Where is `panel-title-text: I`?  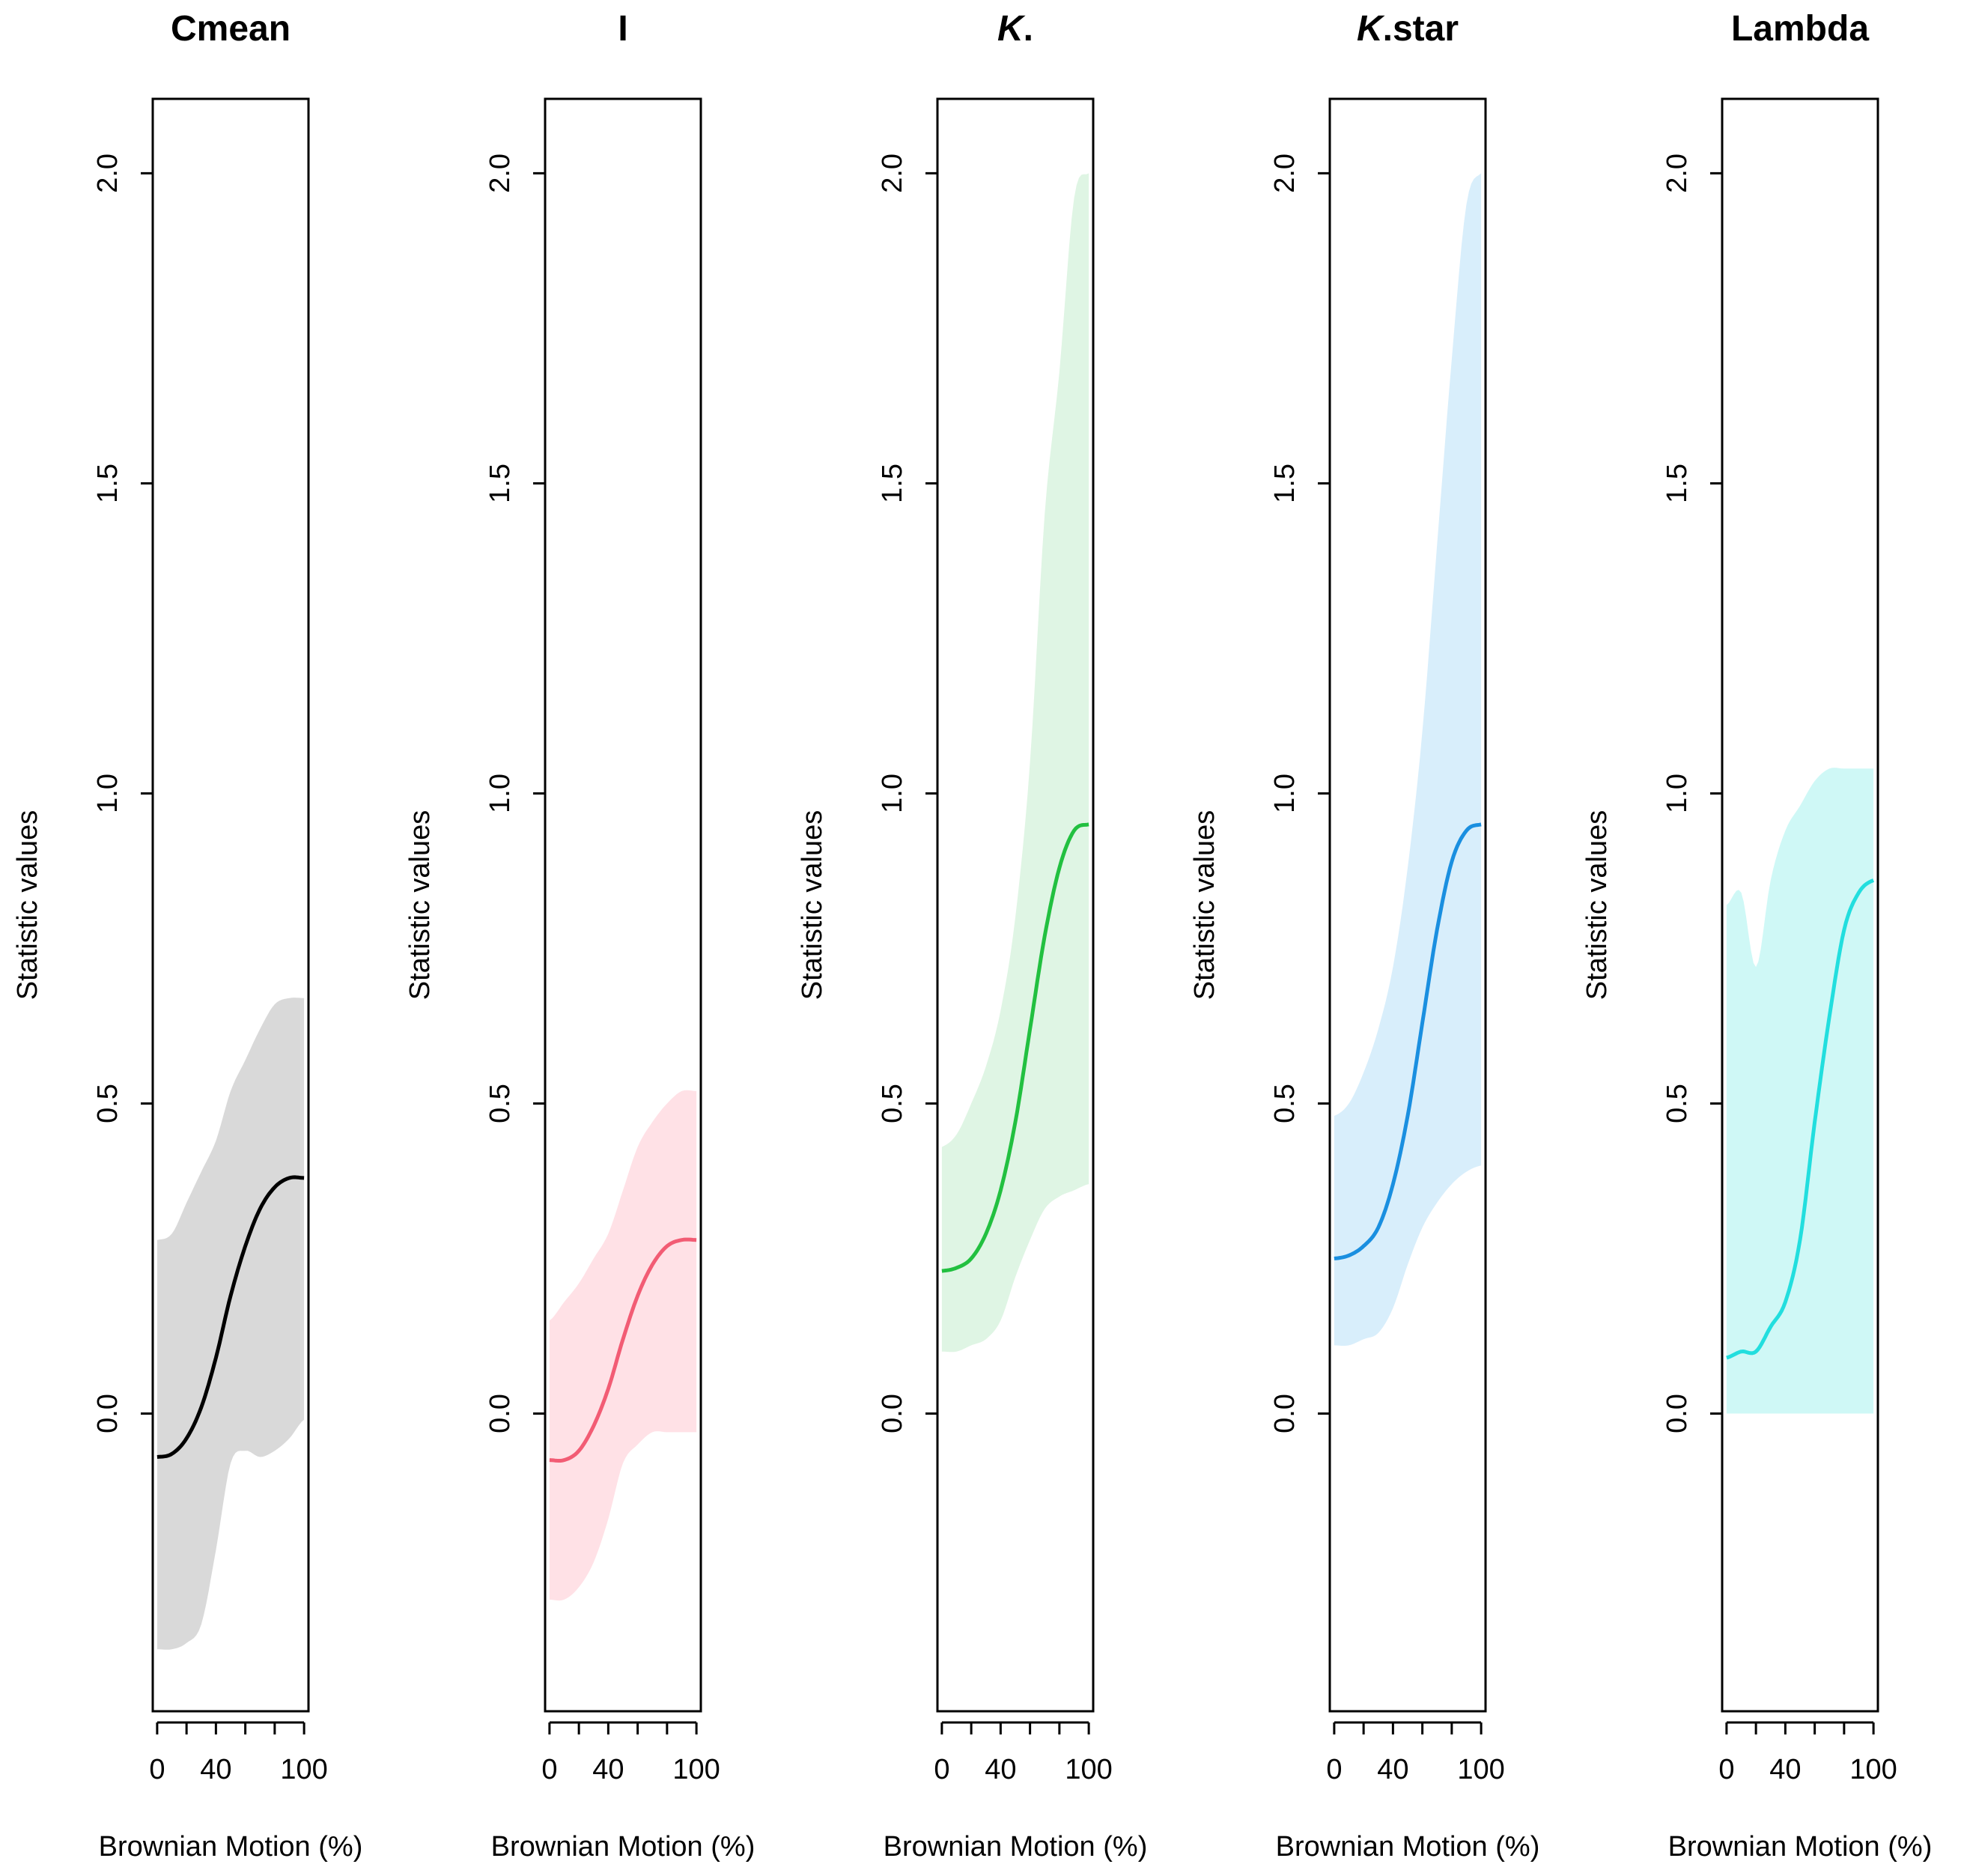
panel-title-text: I is located at coordinates (622, 29).